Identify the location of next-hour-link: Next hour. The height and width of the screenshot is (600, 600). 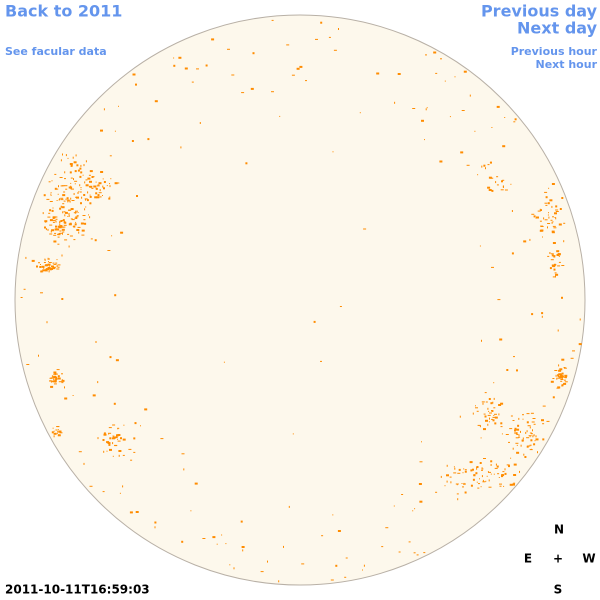
(567, 64).